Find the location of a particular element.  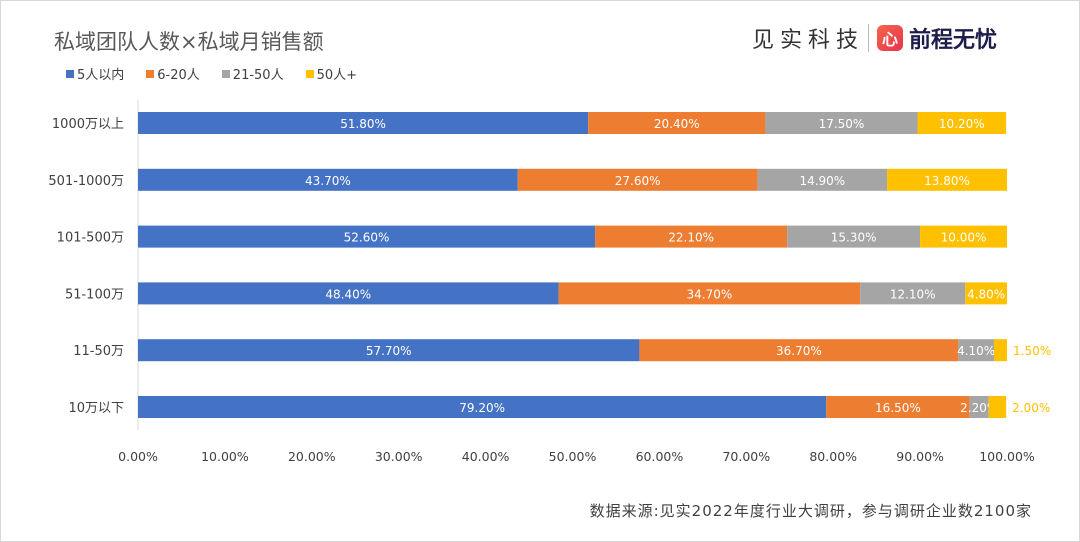

data-label: 4.80% is located at coordinates (986, 294).